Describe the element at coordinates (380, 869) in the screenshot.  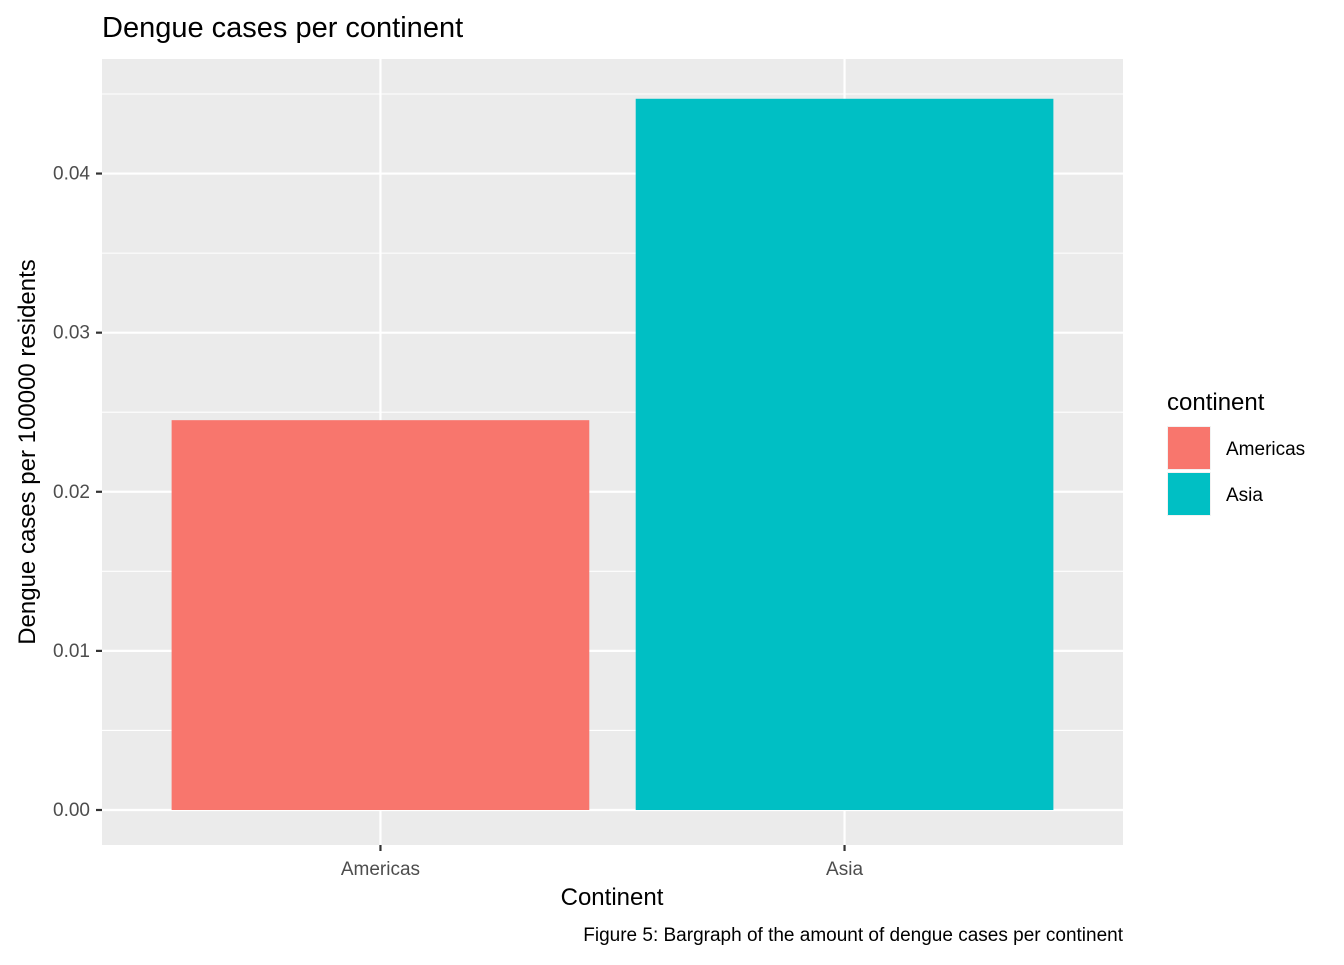
I see `x-tick-label: Americas` at that location.